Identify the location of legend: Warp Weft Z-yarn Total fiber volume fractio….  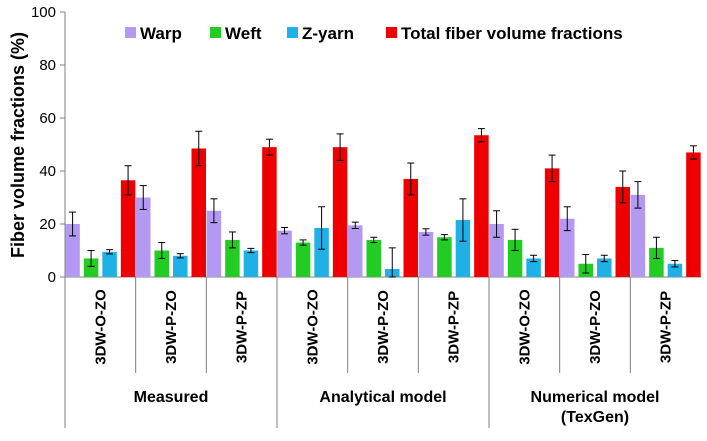
(374, 33).